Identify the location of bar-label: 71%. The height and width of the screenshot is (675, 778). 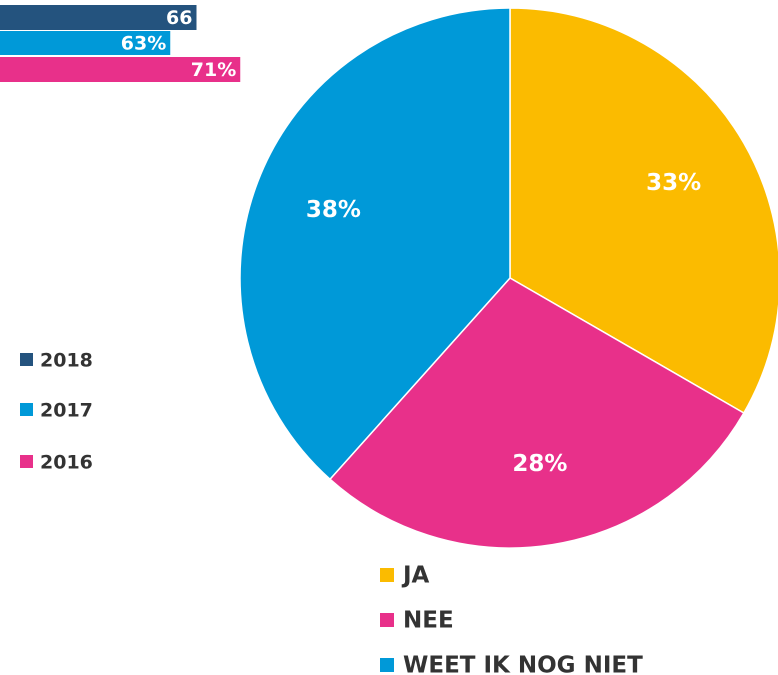
(213, 70).